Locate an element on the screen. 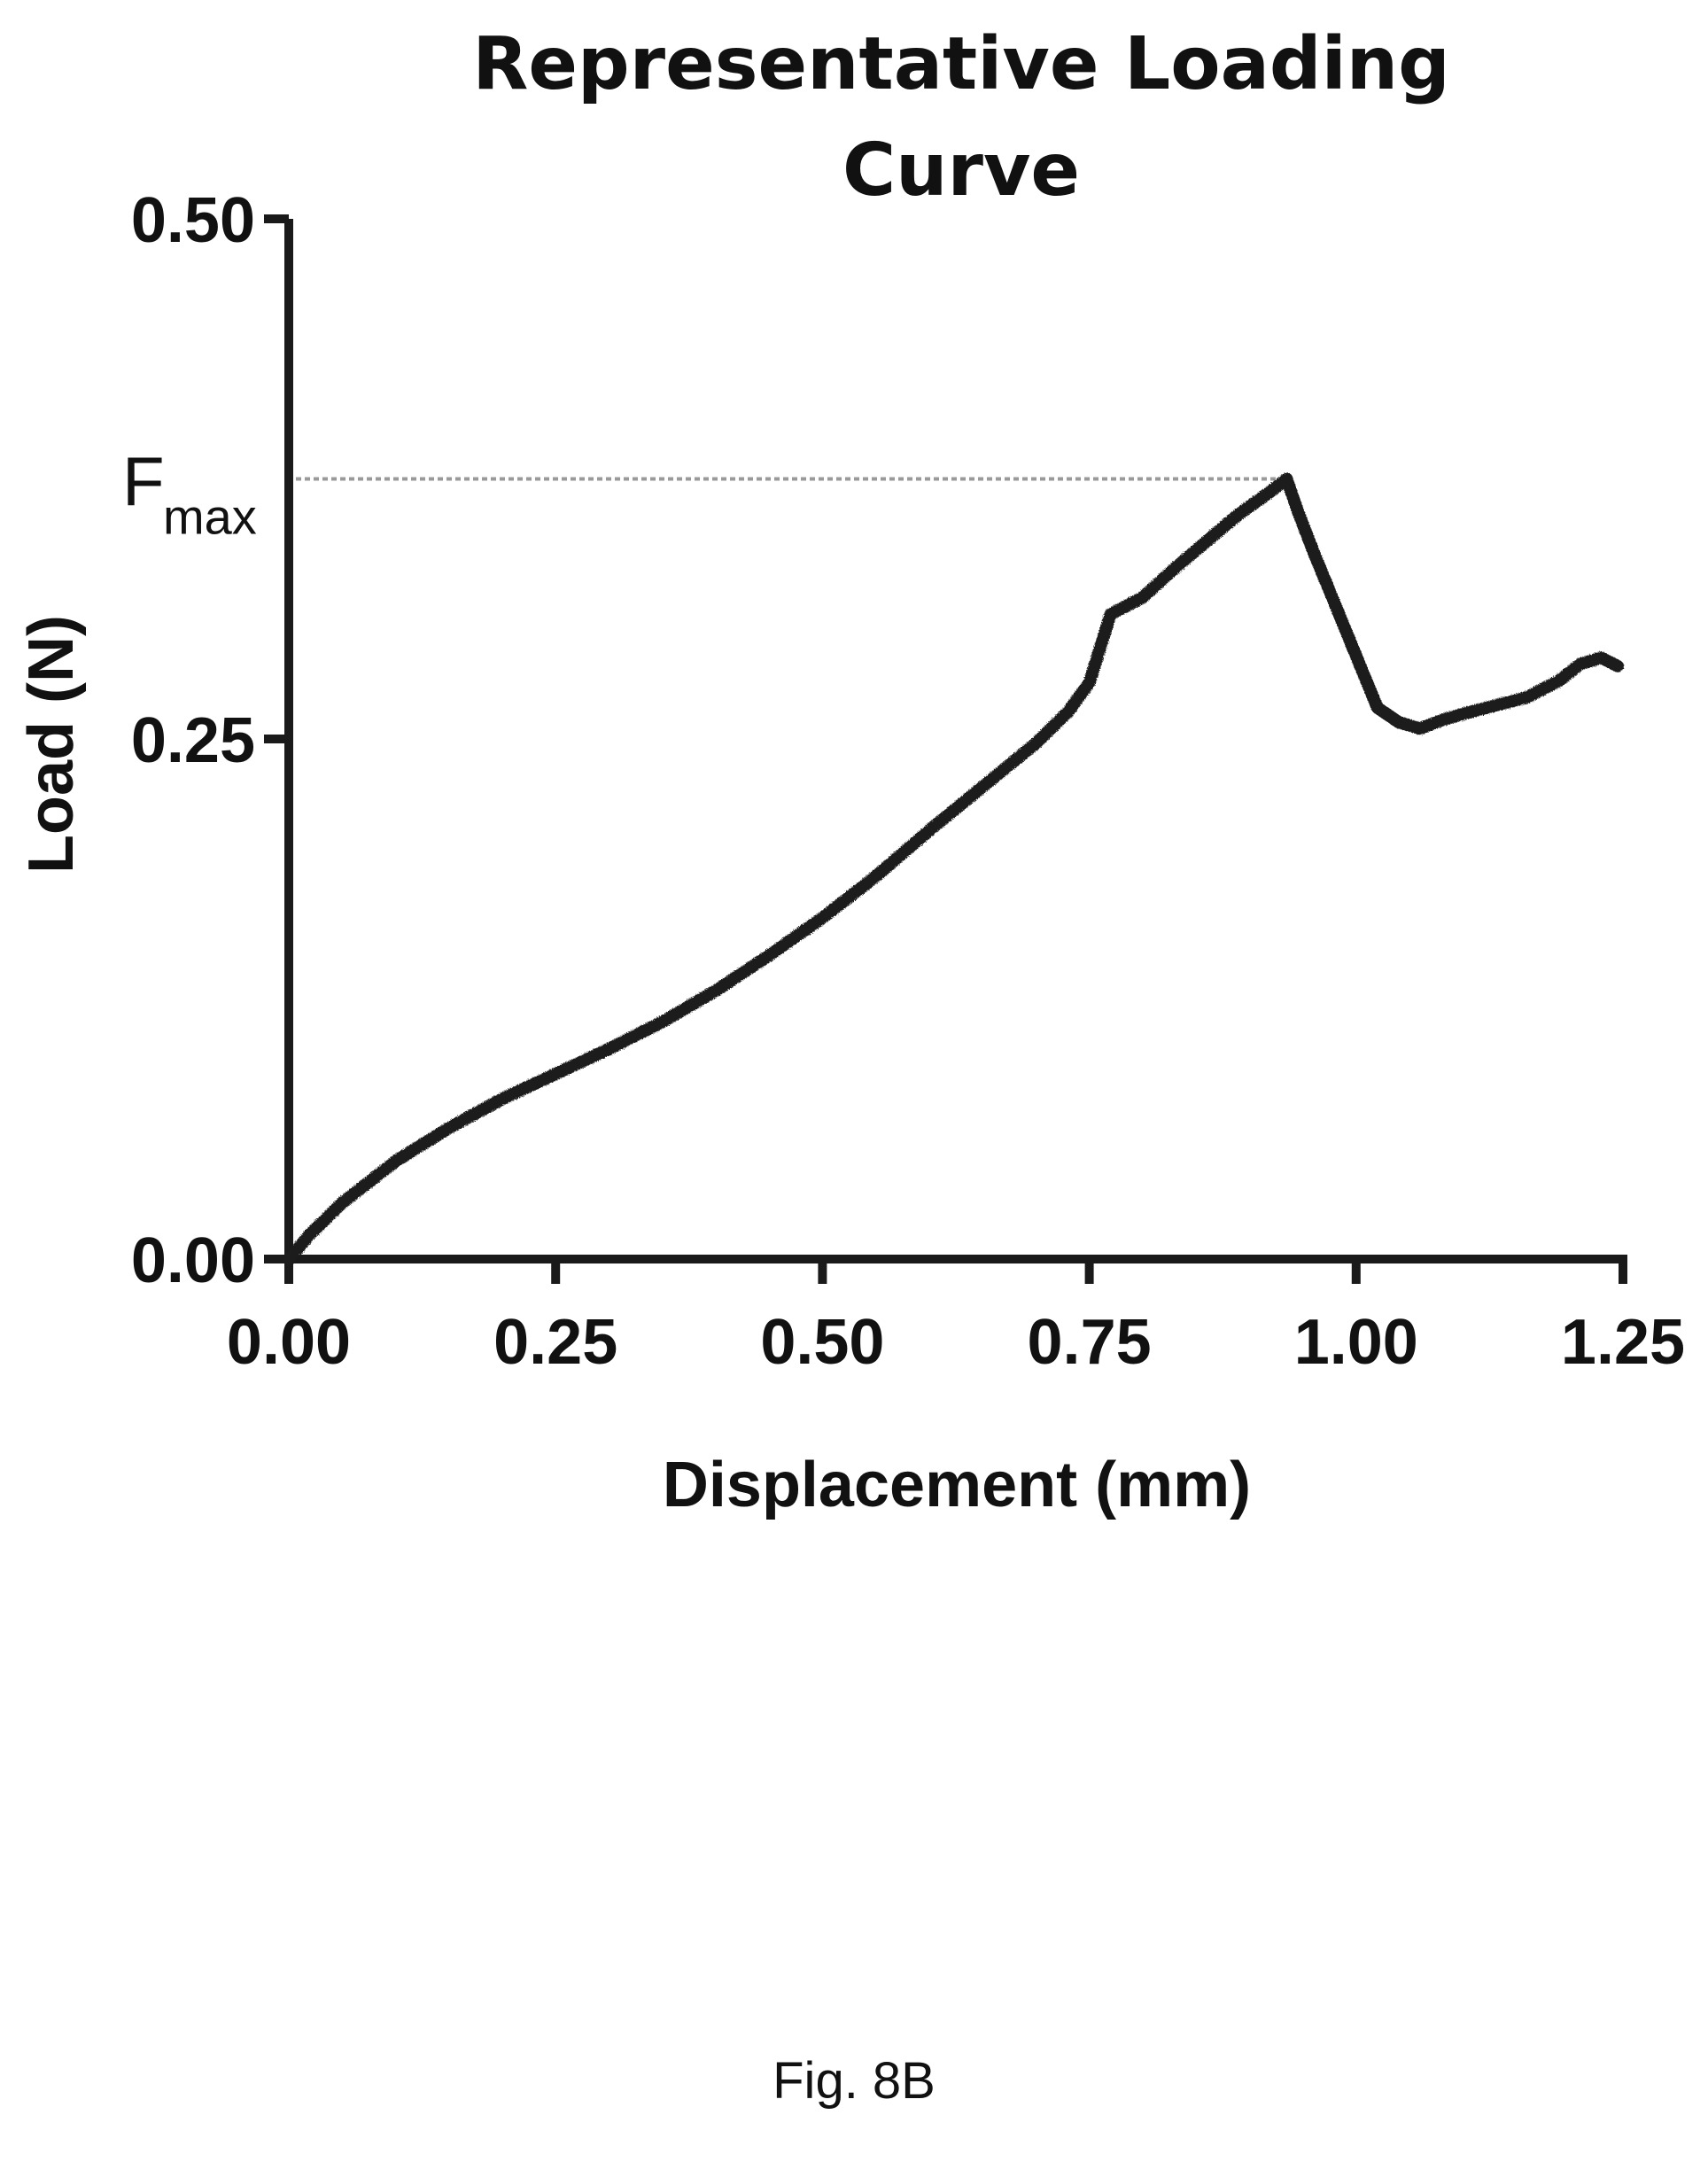 The width and height of the screenshot is (1708, 2177). chart-title-line2: Curve is located at coordinates (961, 170).